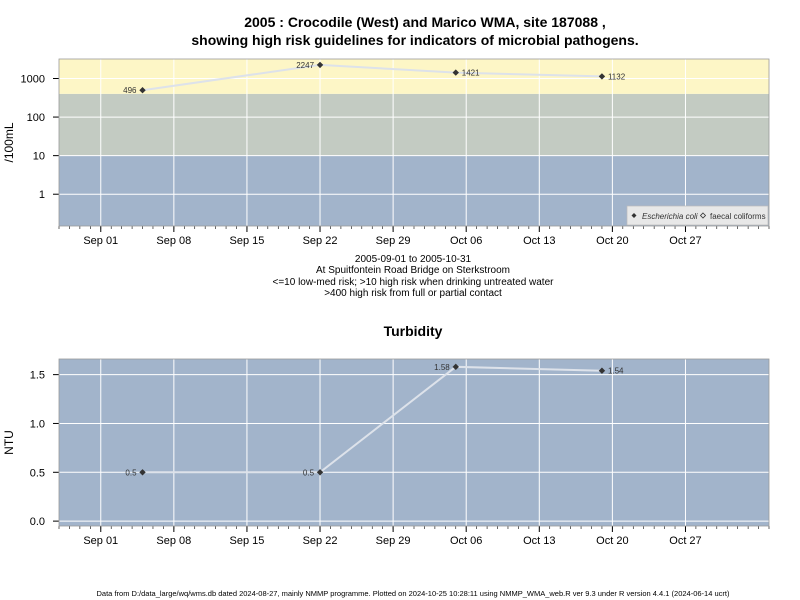 Image resolution: width=800 pixels, height=600 pixels. What do you see at coordinates (471, 73) in the screenshot?
I see `data-label: 1421` at bounding box center [471, 73].